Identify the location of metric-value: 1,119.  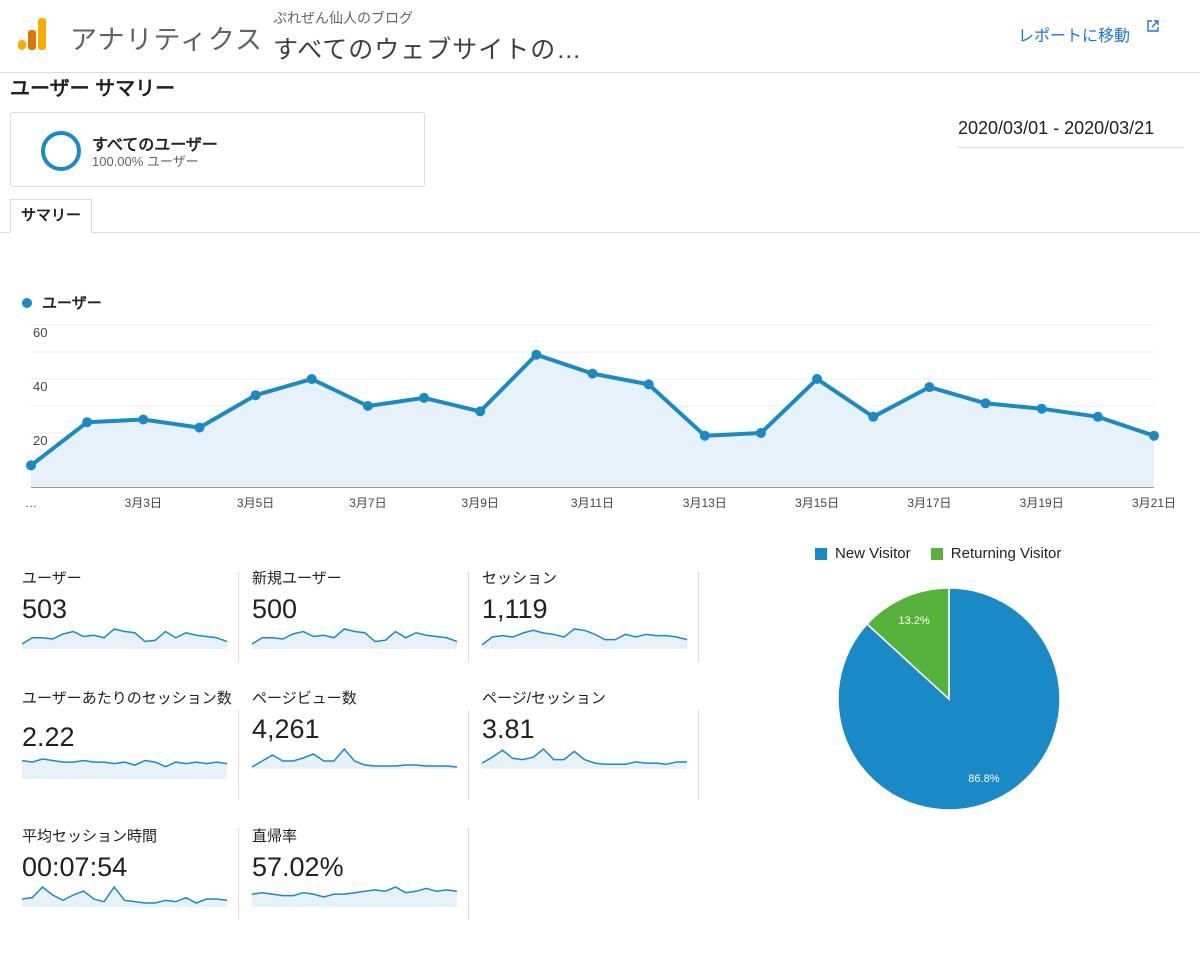
(515, 609).